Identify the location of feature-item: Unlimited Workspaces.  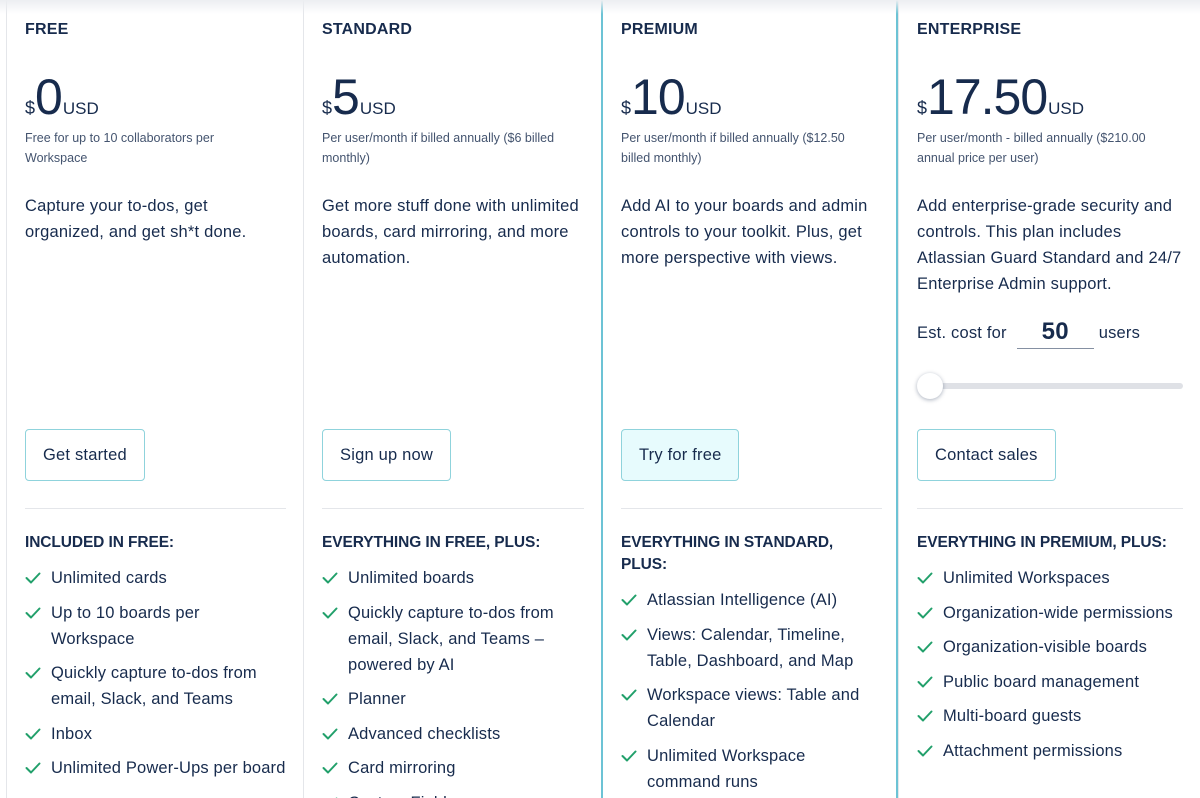
(1050, 578).